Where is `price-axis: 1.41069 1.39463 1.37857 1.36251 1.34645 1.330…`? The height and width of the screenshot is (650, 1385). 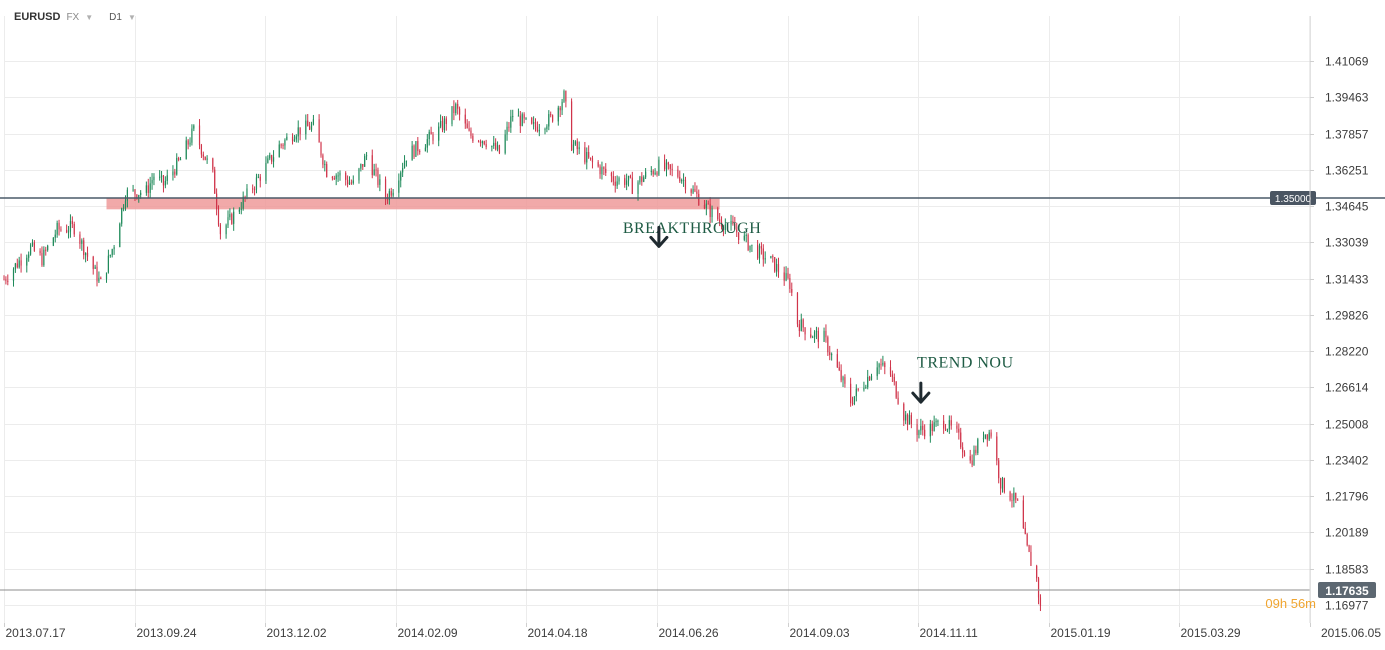 price-axis: 1.41069 1.39463 1.37857 1.36251 1.34645 1.330… is located at coordinates (1339, 319).